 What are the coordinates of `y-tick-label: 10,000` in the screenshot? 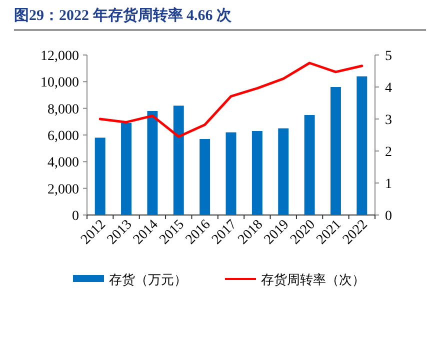 It's located at (59, 83).